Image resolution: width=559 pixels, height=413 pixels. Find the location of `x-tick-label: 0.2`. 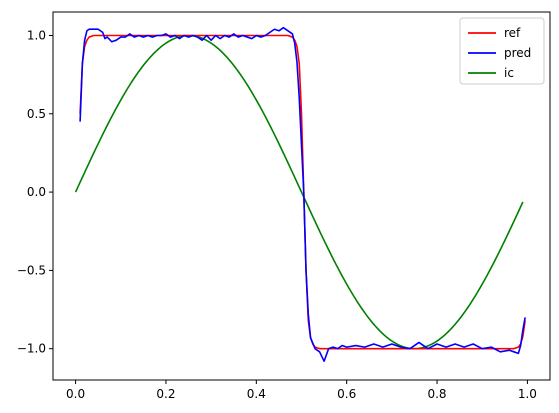

x-tick-label: 0.2 is located at coordinates (165, 394).